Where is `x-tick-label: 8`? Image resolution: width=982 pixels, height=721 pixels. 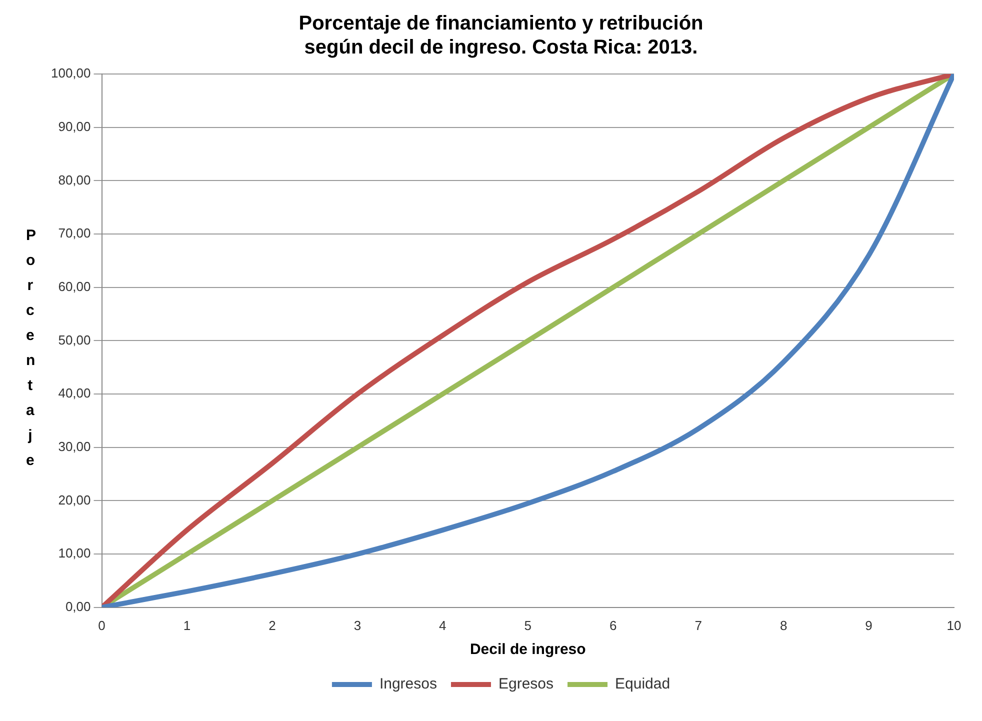
x-tick-label: 8 is located at coordinates (784, 625).